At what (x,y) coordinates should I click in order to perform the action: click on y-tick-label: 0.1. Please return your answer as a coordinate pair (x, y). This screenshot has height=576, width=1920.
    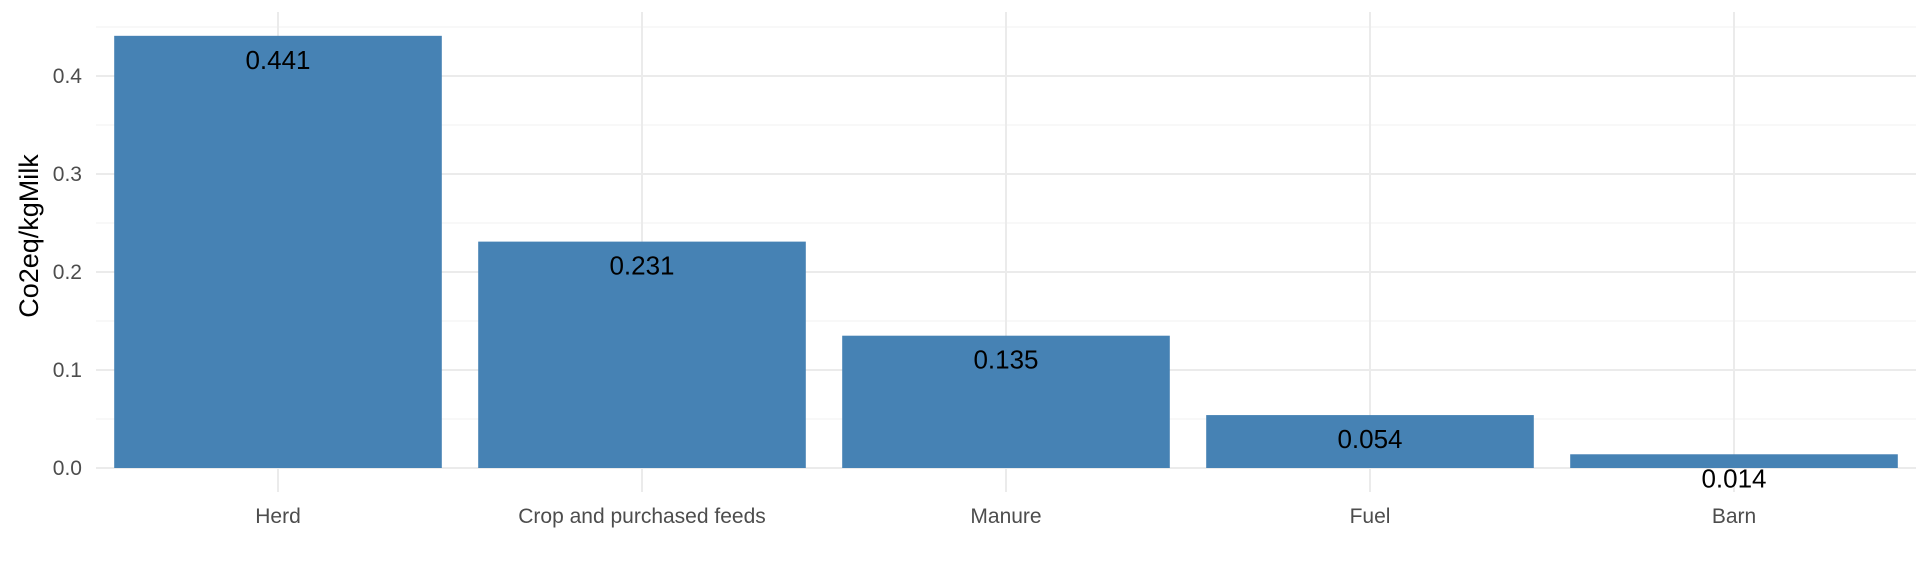
    Looking at the image, I should click on (67, 370).